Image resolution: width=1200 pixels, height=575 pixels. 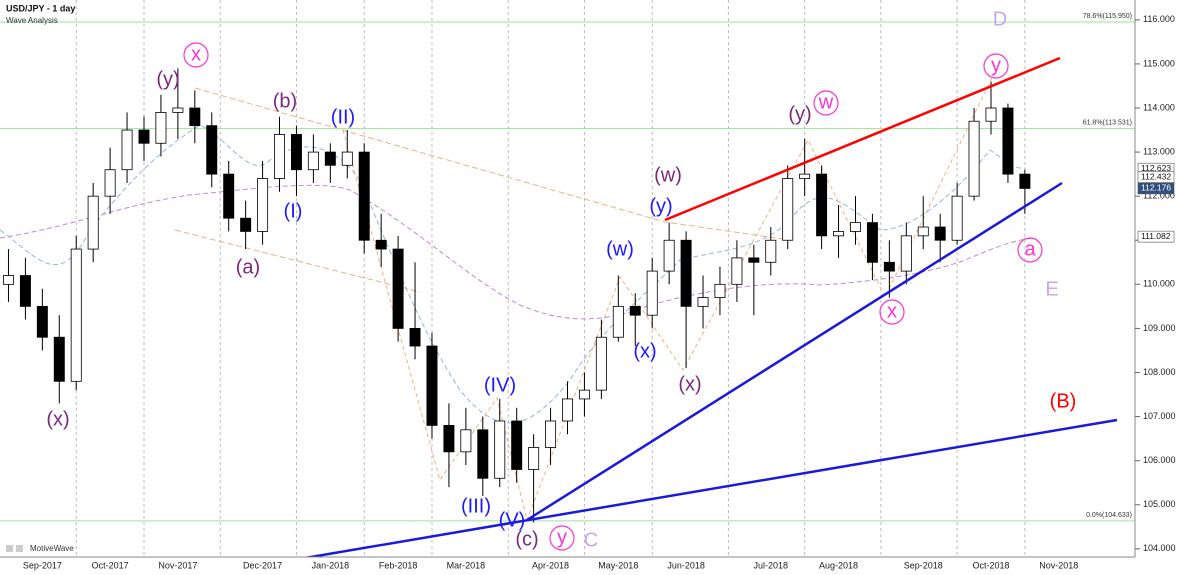 I want to click on x-tick-label: Mar-2018, so click(x=466, y=565).